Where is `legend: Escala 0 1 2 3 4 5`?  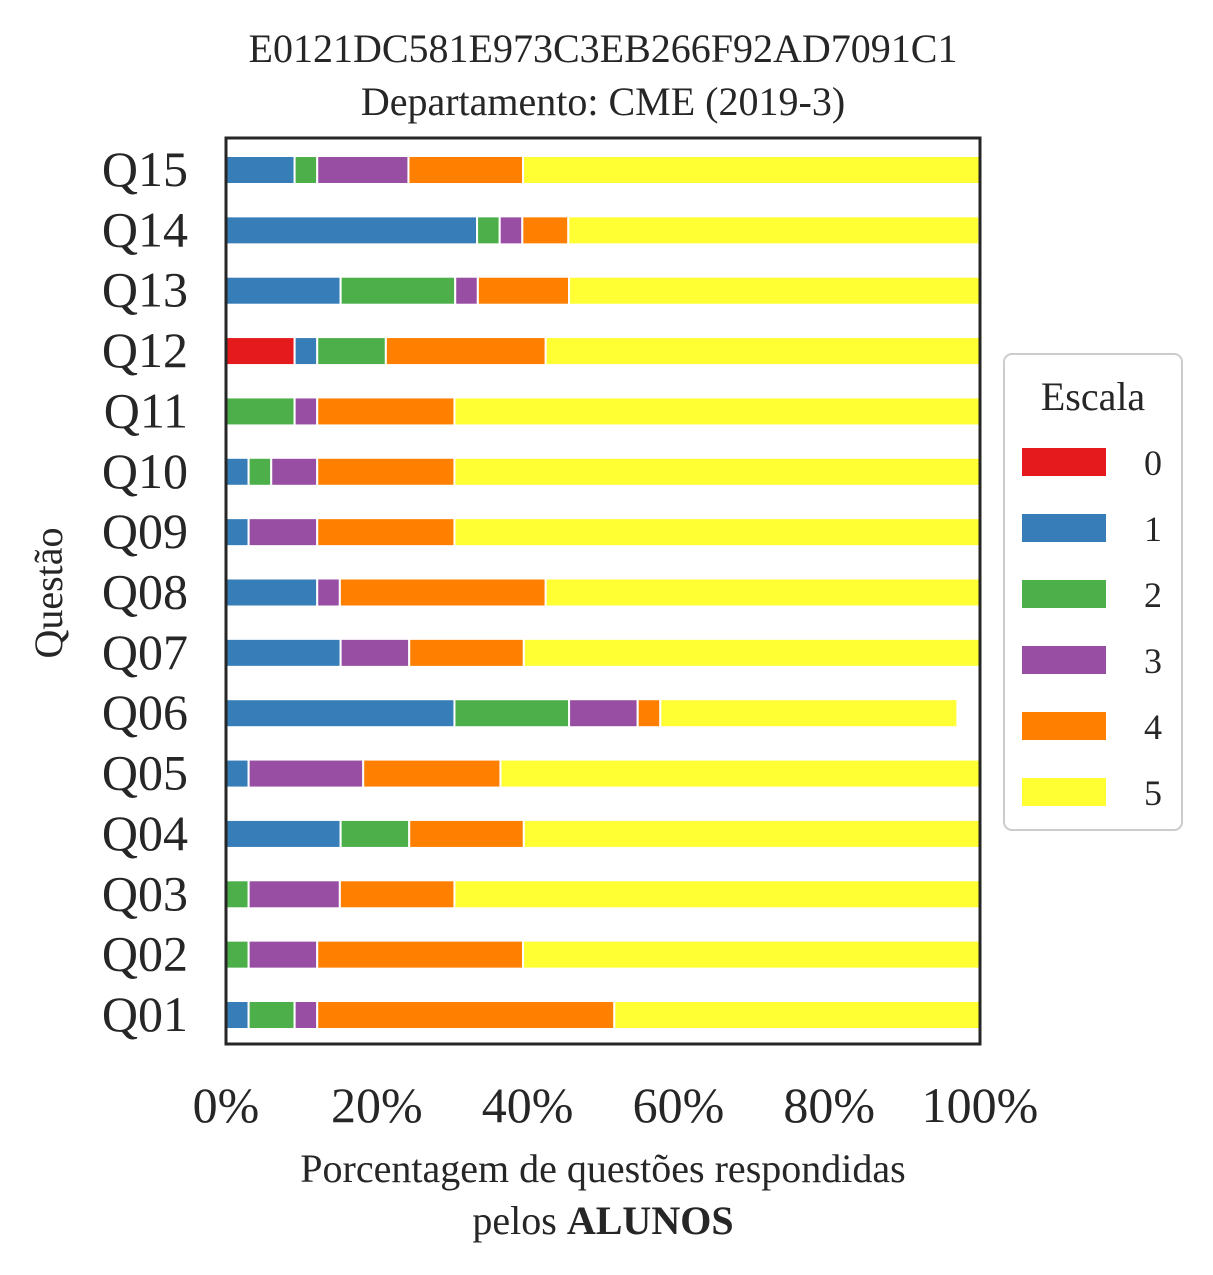 legend: Escala 0 1 2 3 4 5 is located at coordinates (1093, 592).